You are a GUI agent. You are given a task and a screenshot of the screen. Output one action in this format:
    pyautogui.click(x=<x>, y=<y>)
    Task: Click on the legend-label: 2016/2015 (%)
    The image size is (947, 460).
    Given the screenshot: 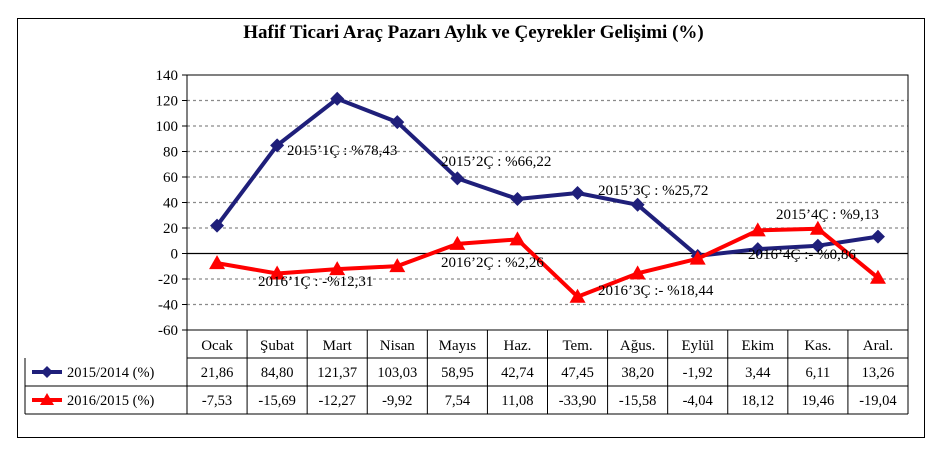 What is the action you would take?
    pyautogui.click(x=111, y=401)
    